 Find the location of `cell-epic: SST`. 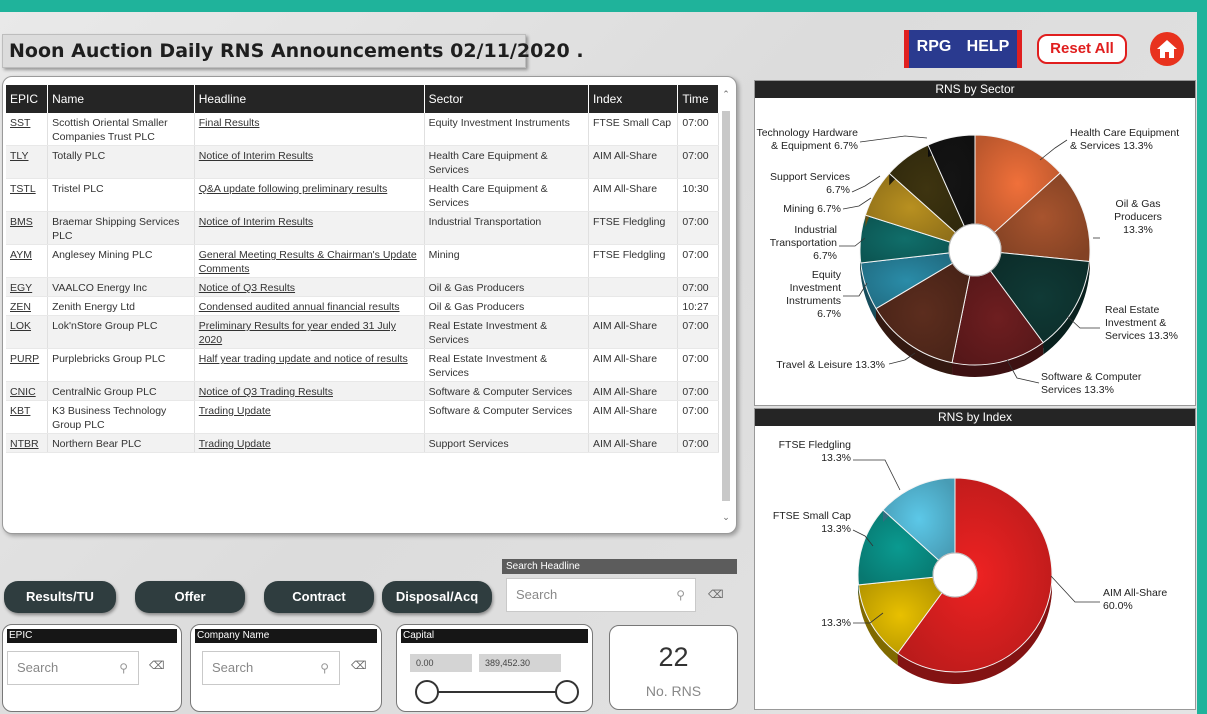

cell-epic: SST is located at coordinates (27, 129).